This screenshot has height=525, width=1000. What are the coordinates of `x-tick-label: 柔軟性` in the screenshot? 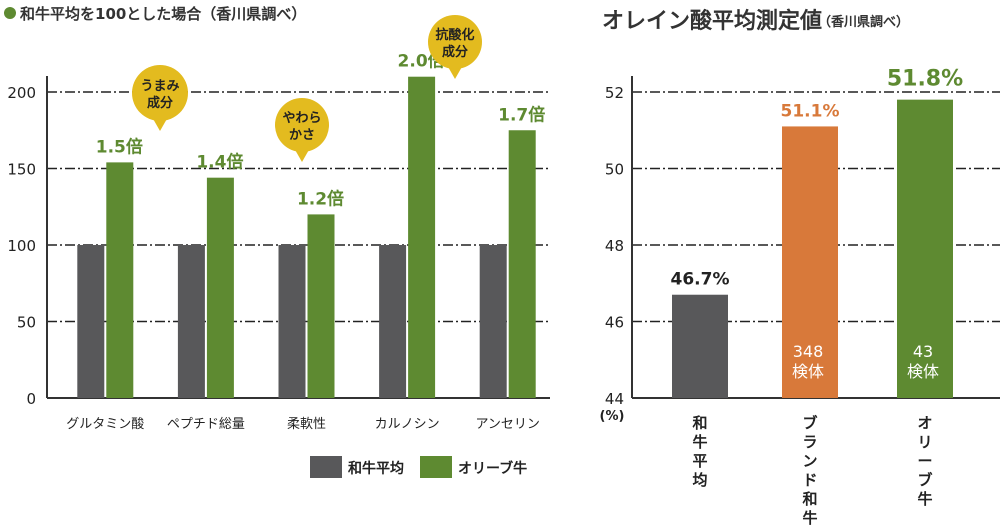 It's located at (306, 424).